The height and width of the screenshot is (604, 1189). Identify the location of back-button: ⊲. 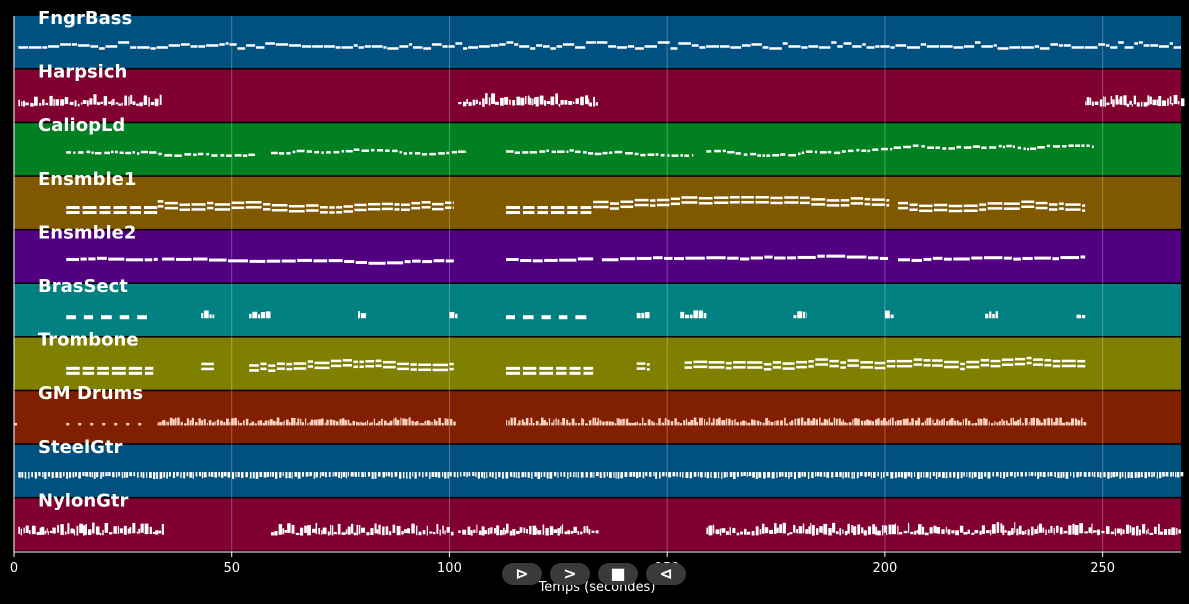
(666, 574).